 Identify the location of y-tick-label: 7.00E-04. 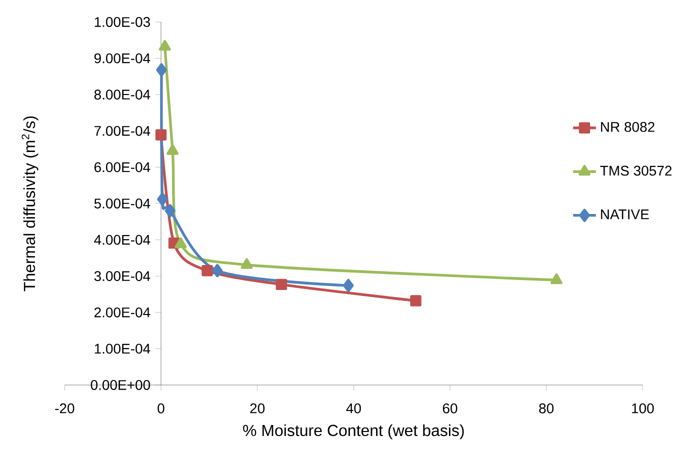
(122, 131).